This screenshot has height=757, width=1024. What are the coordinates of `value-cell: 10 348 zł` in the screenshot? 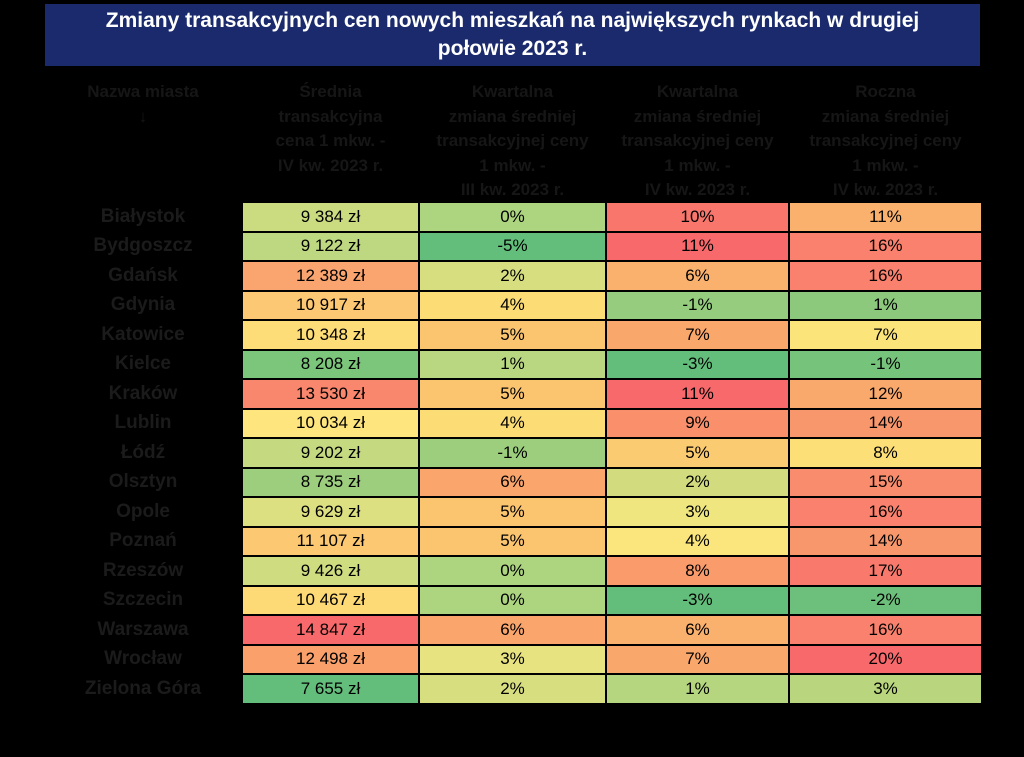 It's located at (330, 335).